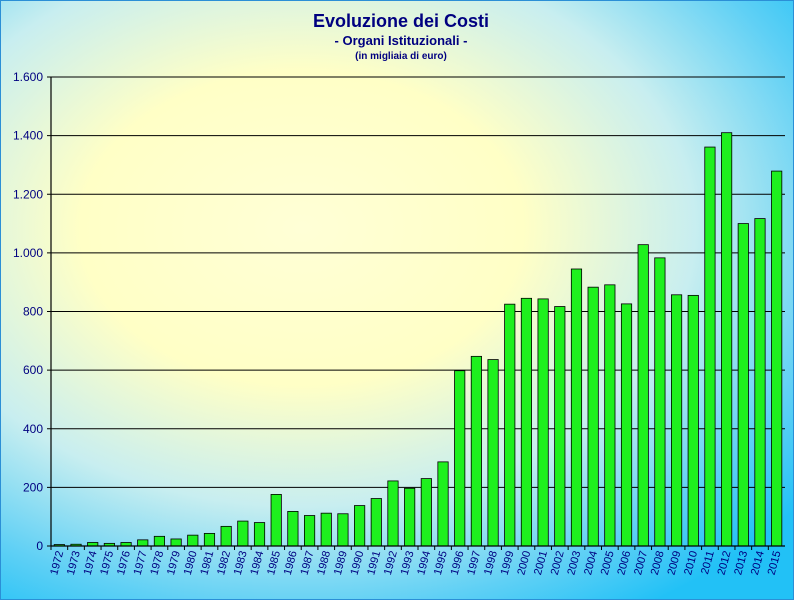 The height and width of the screenshot is (600, 794). What do you see at coordinates (691, 563) in the screenshot?
I see `x-tick-label: 2010` at bounding box center [691, 563].